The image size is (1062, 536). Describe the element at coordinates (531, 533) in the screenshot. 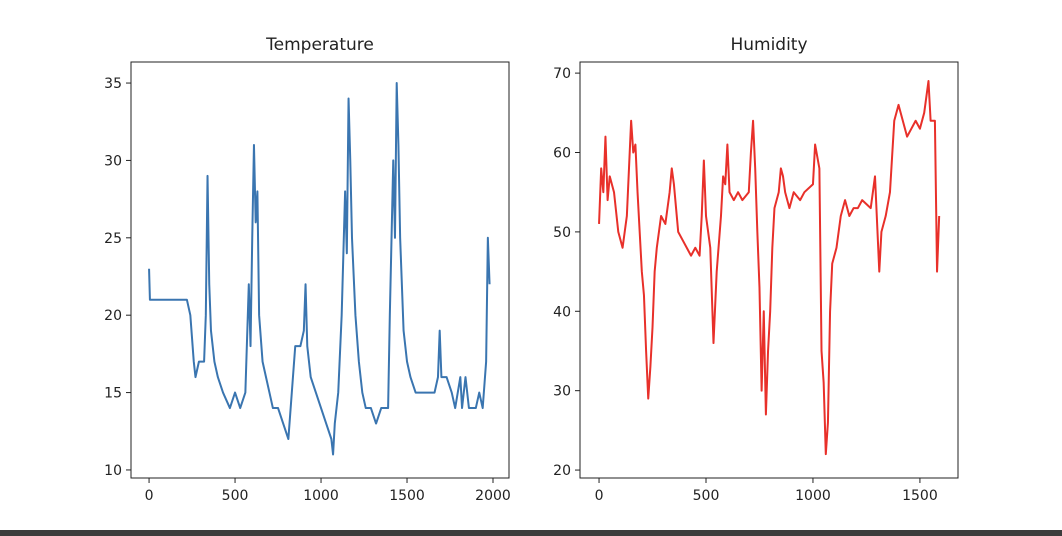

I see `bottom-bar` at that location.